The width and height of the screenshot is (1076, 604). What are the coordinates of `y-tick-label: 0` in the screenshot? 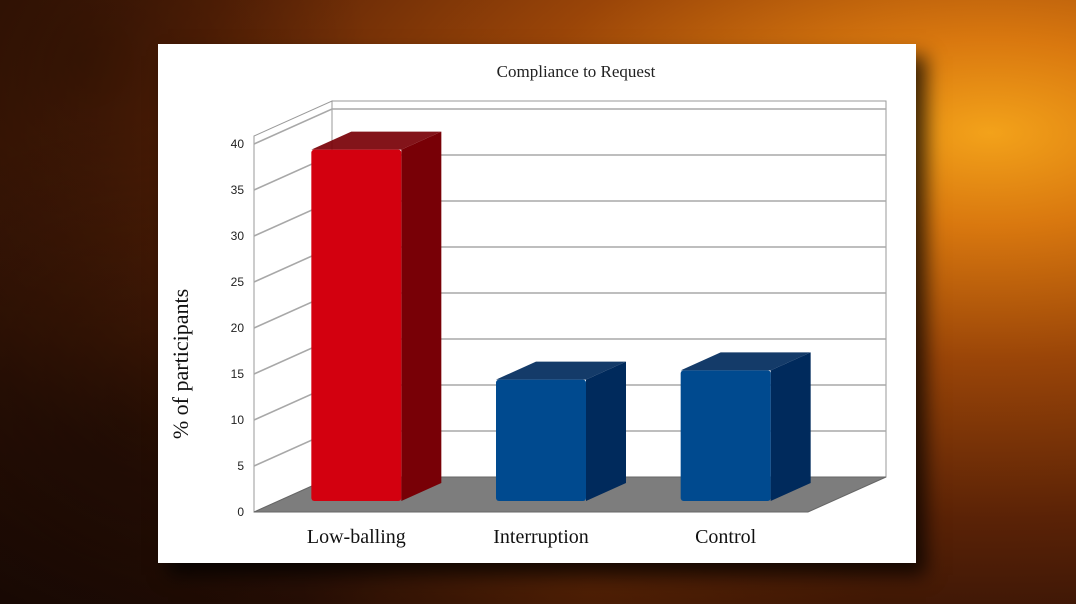 It's located at (240, 512).